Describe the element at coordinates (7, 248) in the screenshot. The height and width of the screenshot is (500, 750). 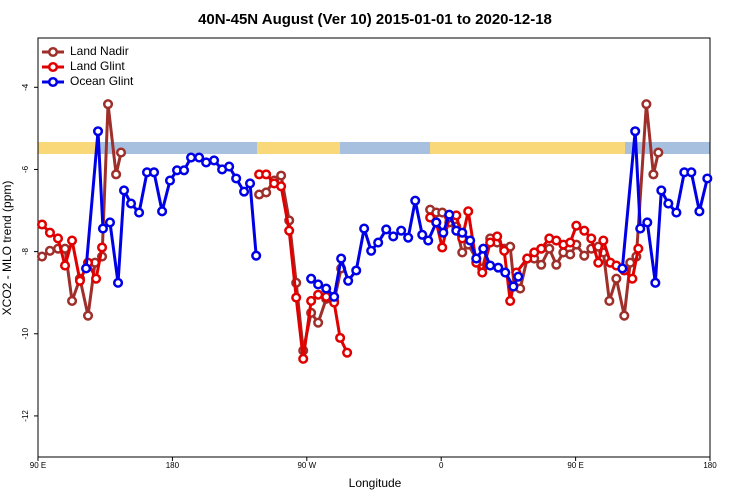
I see `y-axis-label: XCO2 - MLO trend (ppm)` at that location.